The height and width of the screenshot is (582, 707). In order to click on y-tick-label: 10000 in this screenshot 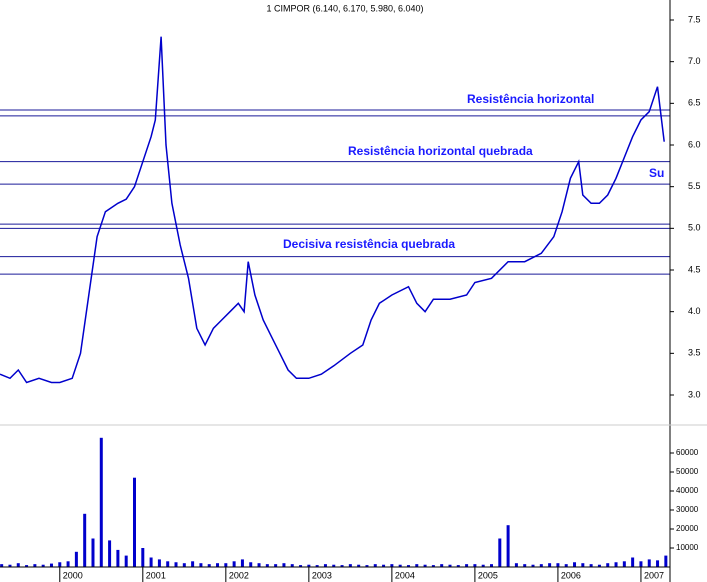, I will do `click(687, 547)`.